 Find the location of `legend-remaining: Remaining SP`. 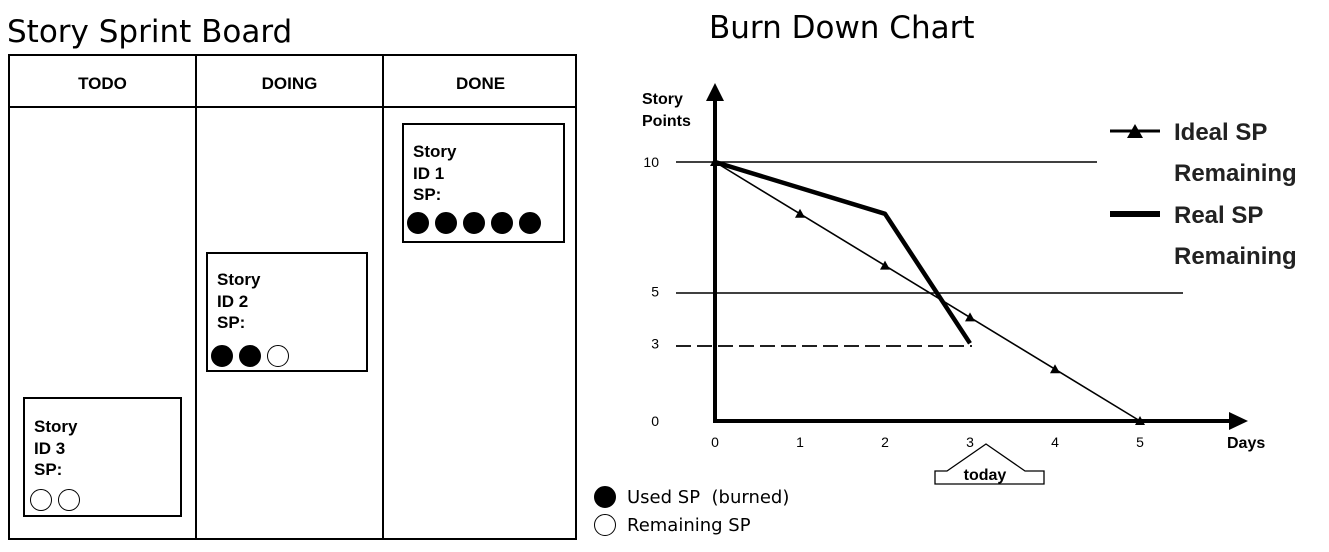

legend-remaining: Remaining SP is located at coordinates (672, 525).